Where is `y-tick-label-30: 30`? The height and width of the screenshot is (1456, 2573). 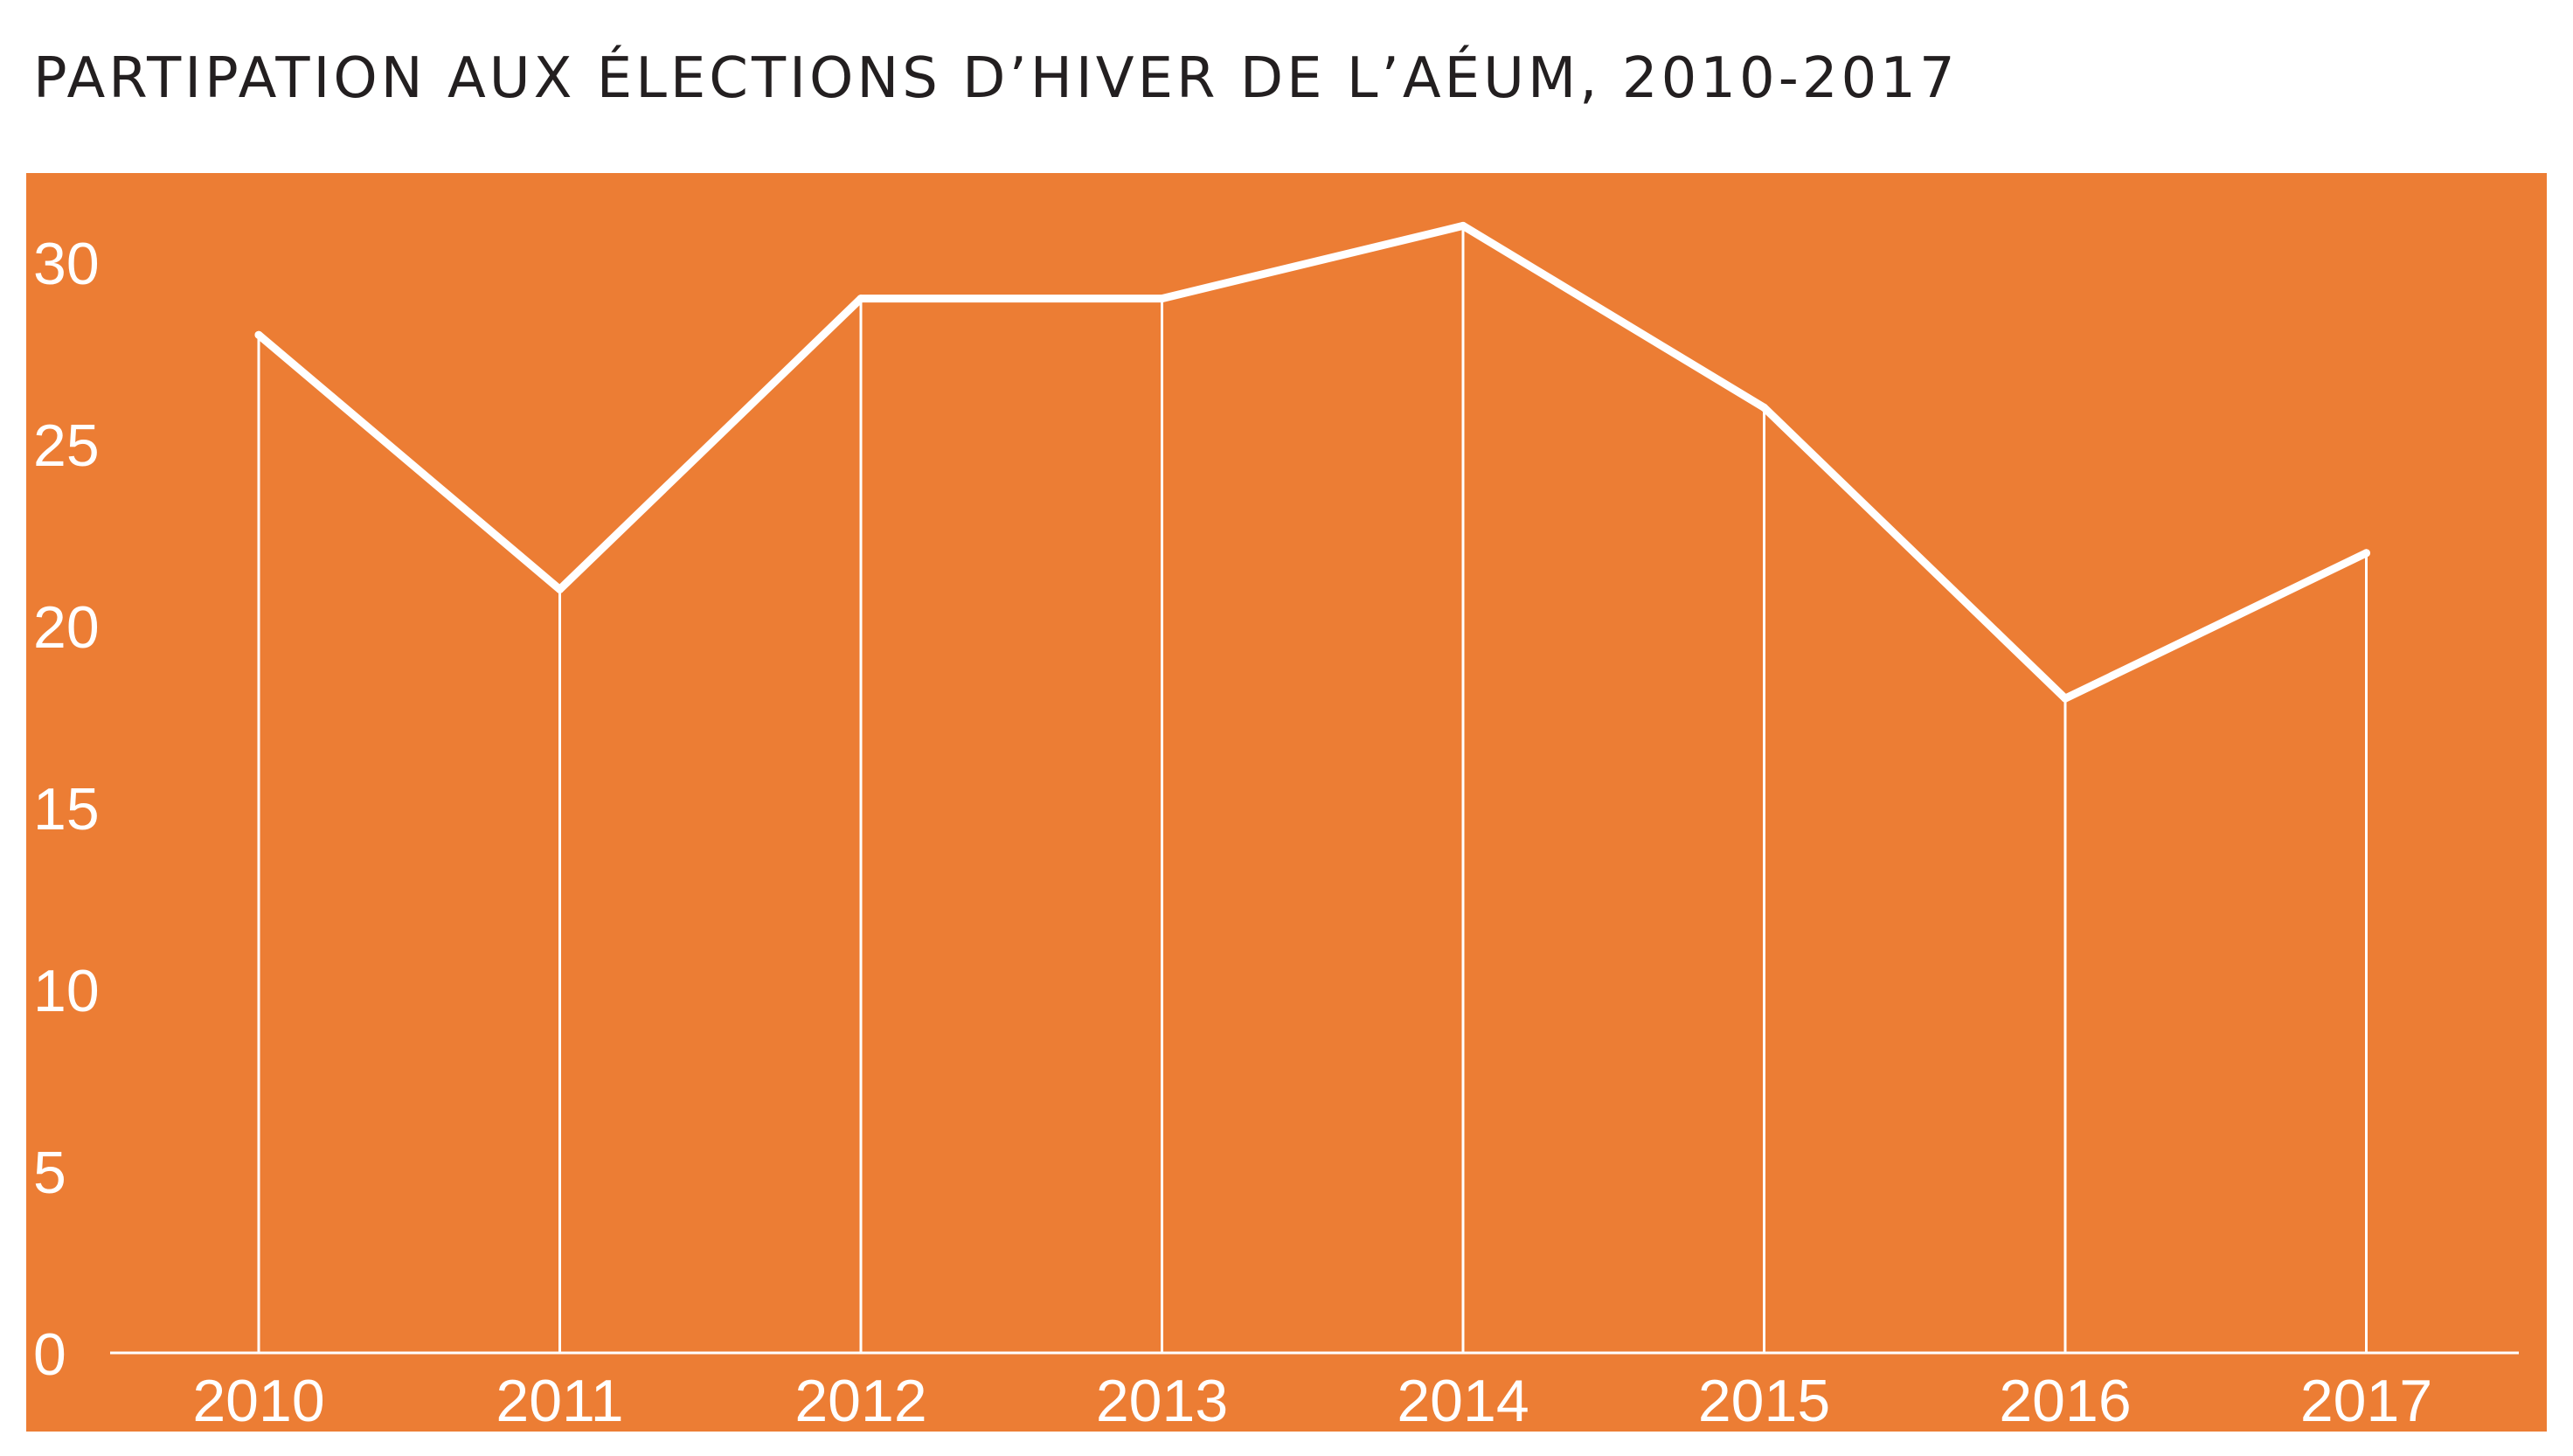 y-tick-label-30: 30 is located at coordinates (66, 264).